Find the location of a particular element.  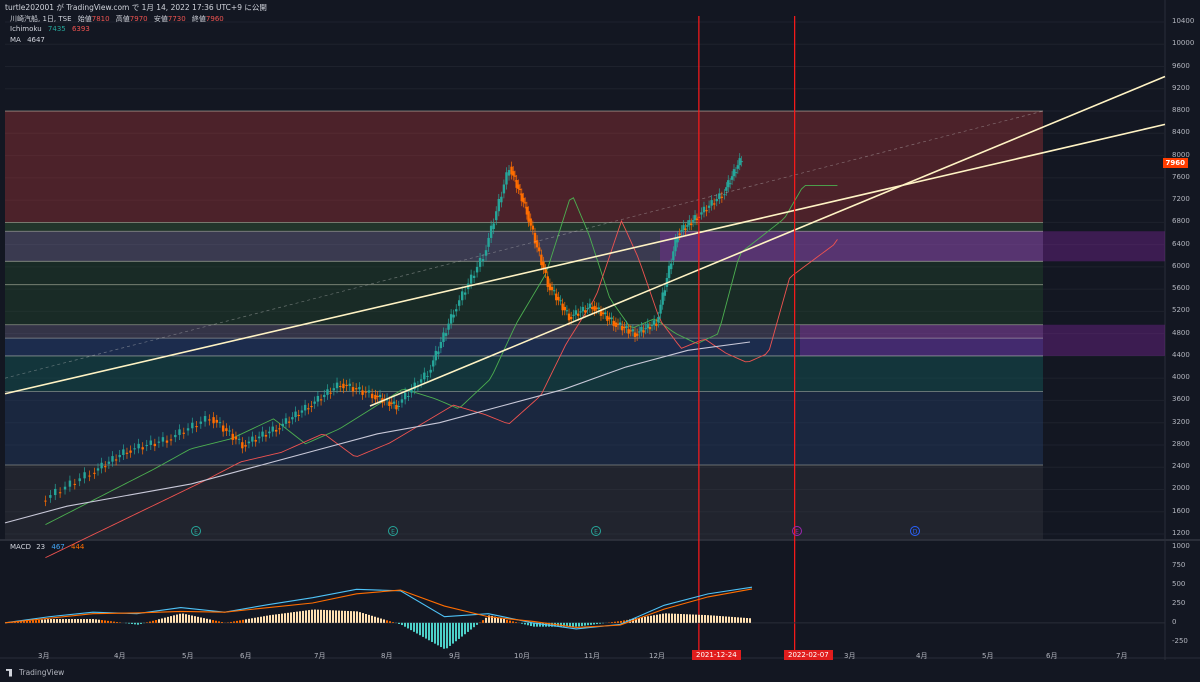

price-tick-label: 6000 is located at coordinates (1181, 265).